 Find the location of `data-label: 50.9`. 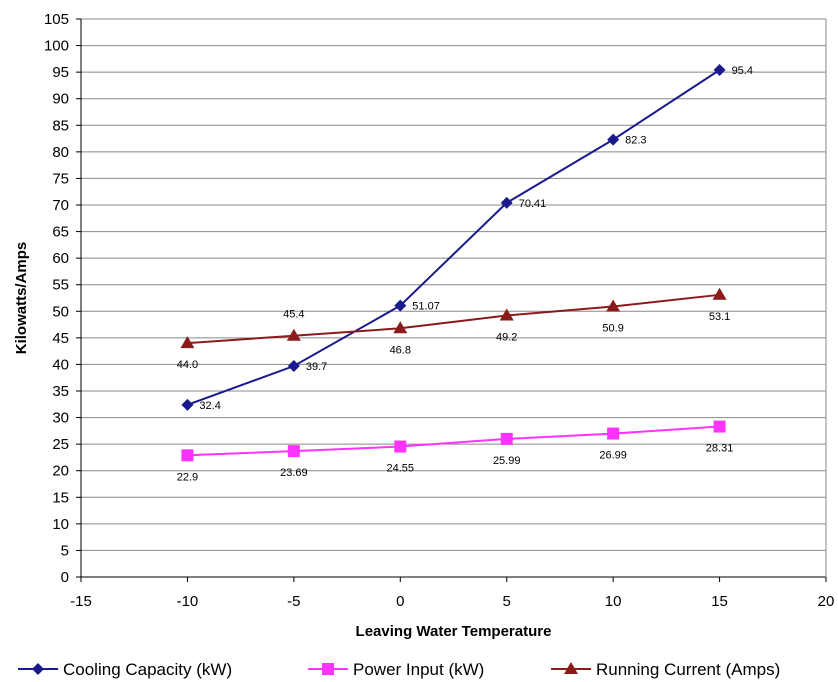

data-label: 50.9 is located at coordinates (612, 329).